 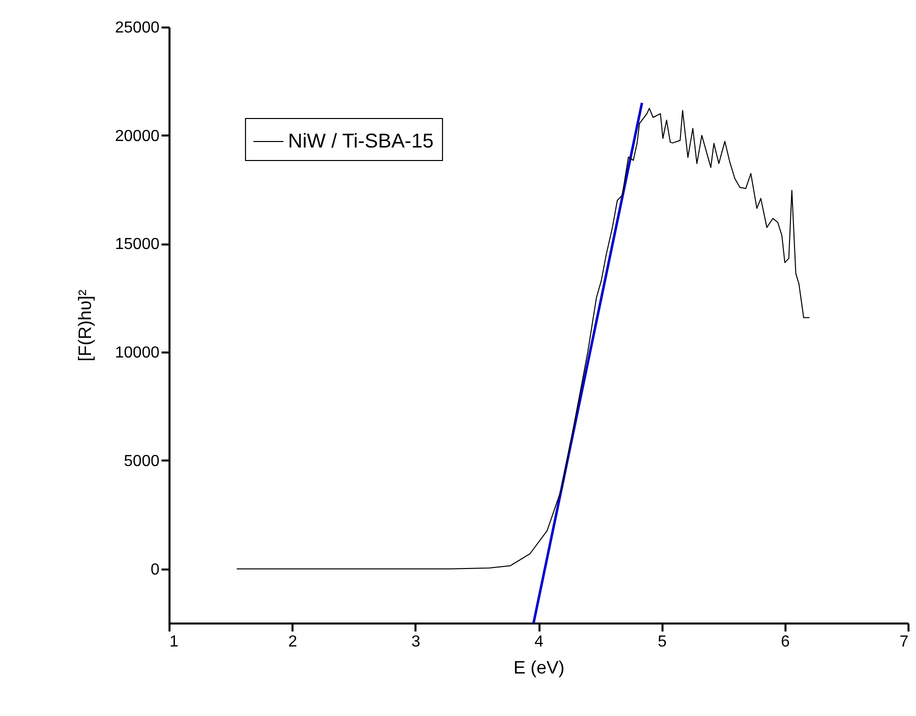 I want to click on y-tick-label: 20000, so click(x=137, y=136).